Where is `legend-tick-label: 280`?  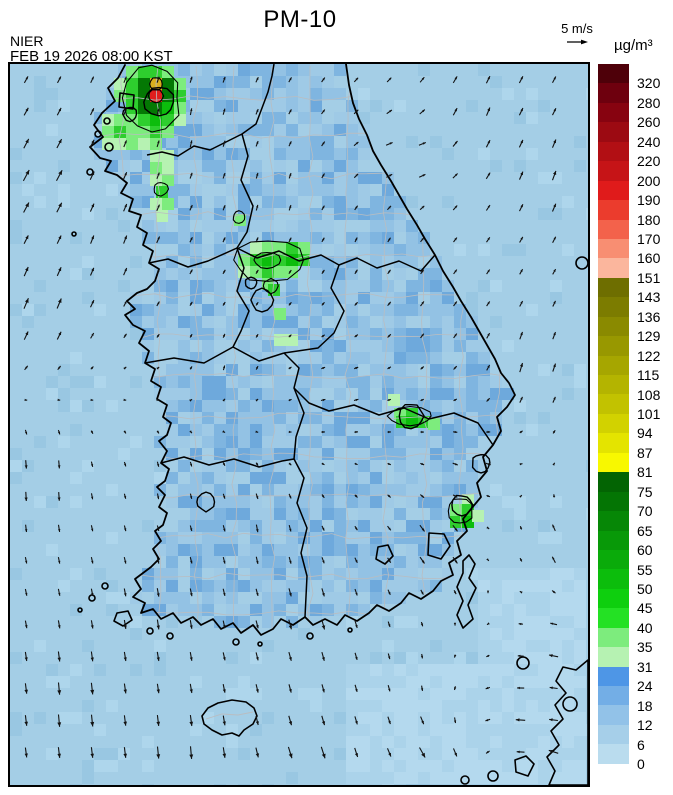 legend-tick-label: 280 is located at coordinates (649, 102).